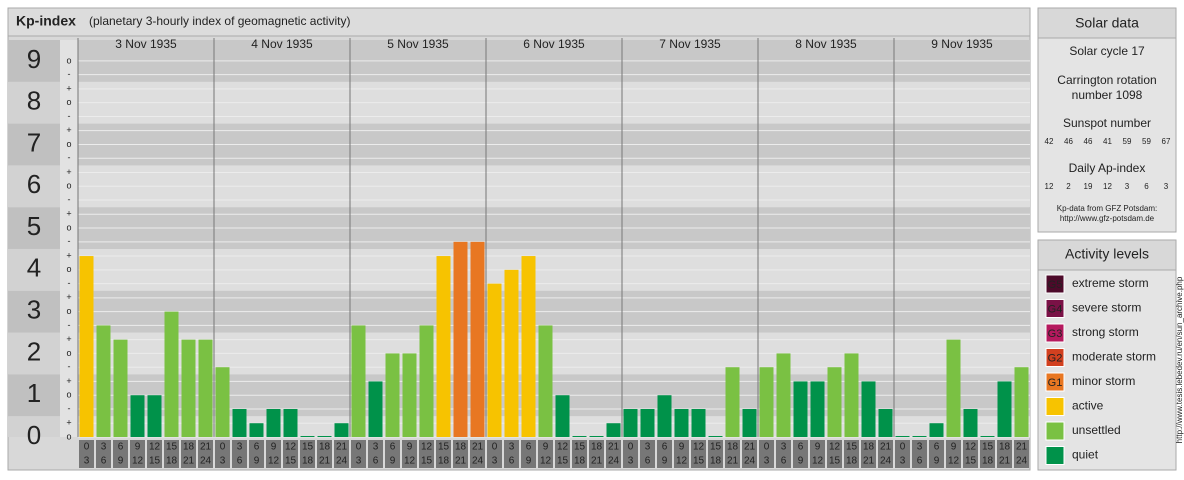  Describe the element at coordinates (1055, 309) in the screenshot. I see `legend-code: G4` at that location.